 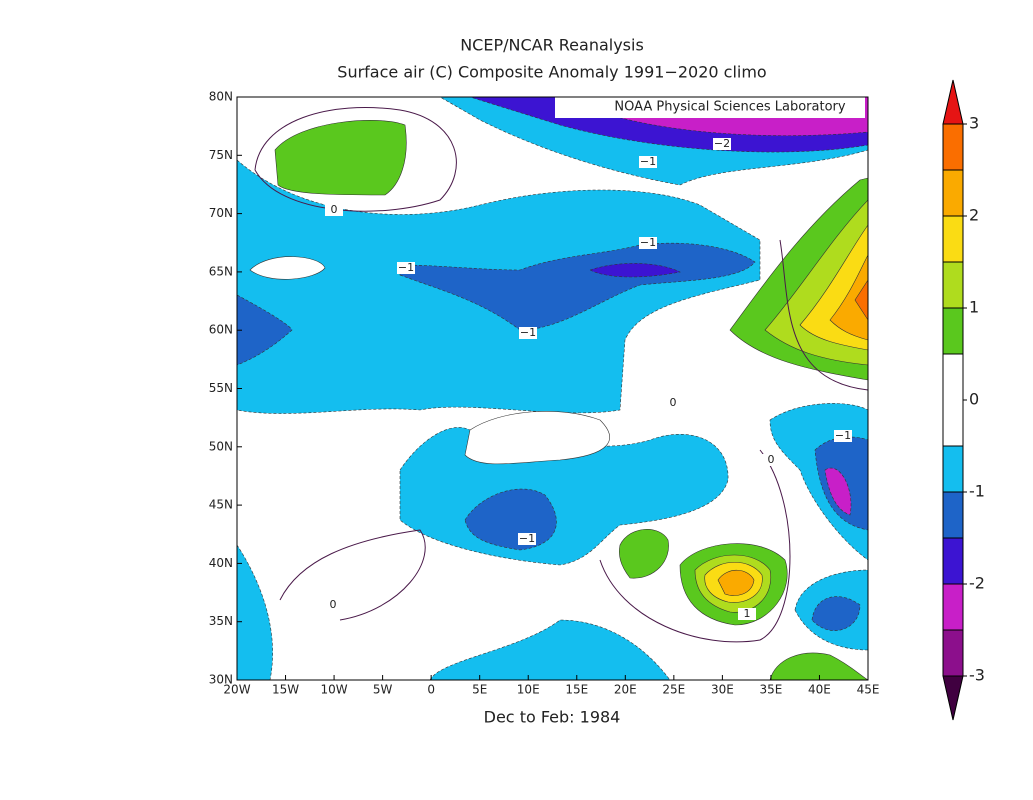 I want to click on colorbar-label: 1, so click(x=974, y=307).